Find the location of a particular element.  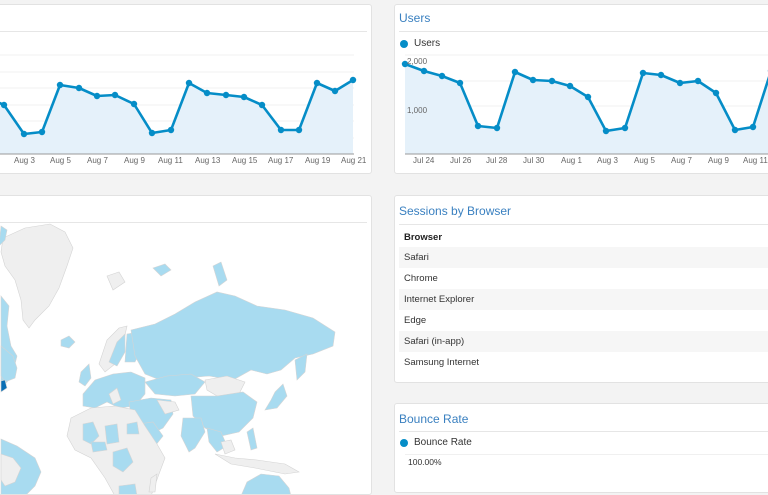

y-label: 100.00% is located at coordinates (425, 462).